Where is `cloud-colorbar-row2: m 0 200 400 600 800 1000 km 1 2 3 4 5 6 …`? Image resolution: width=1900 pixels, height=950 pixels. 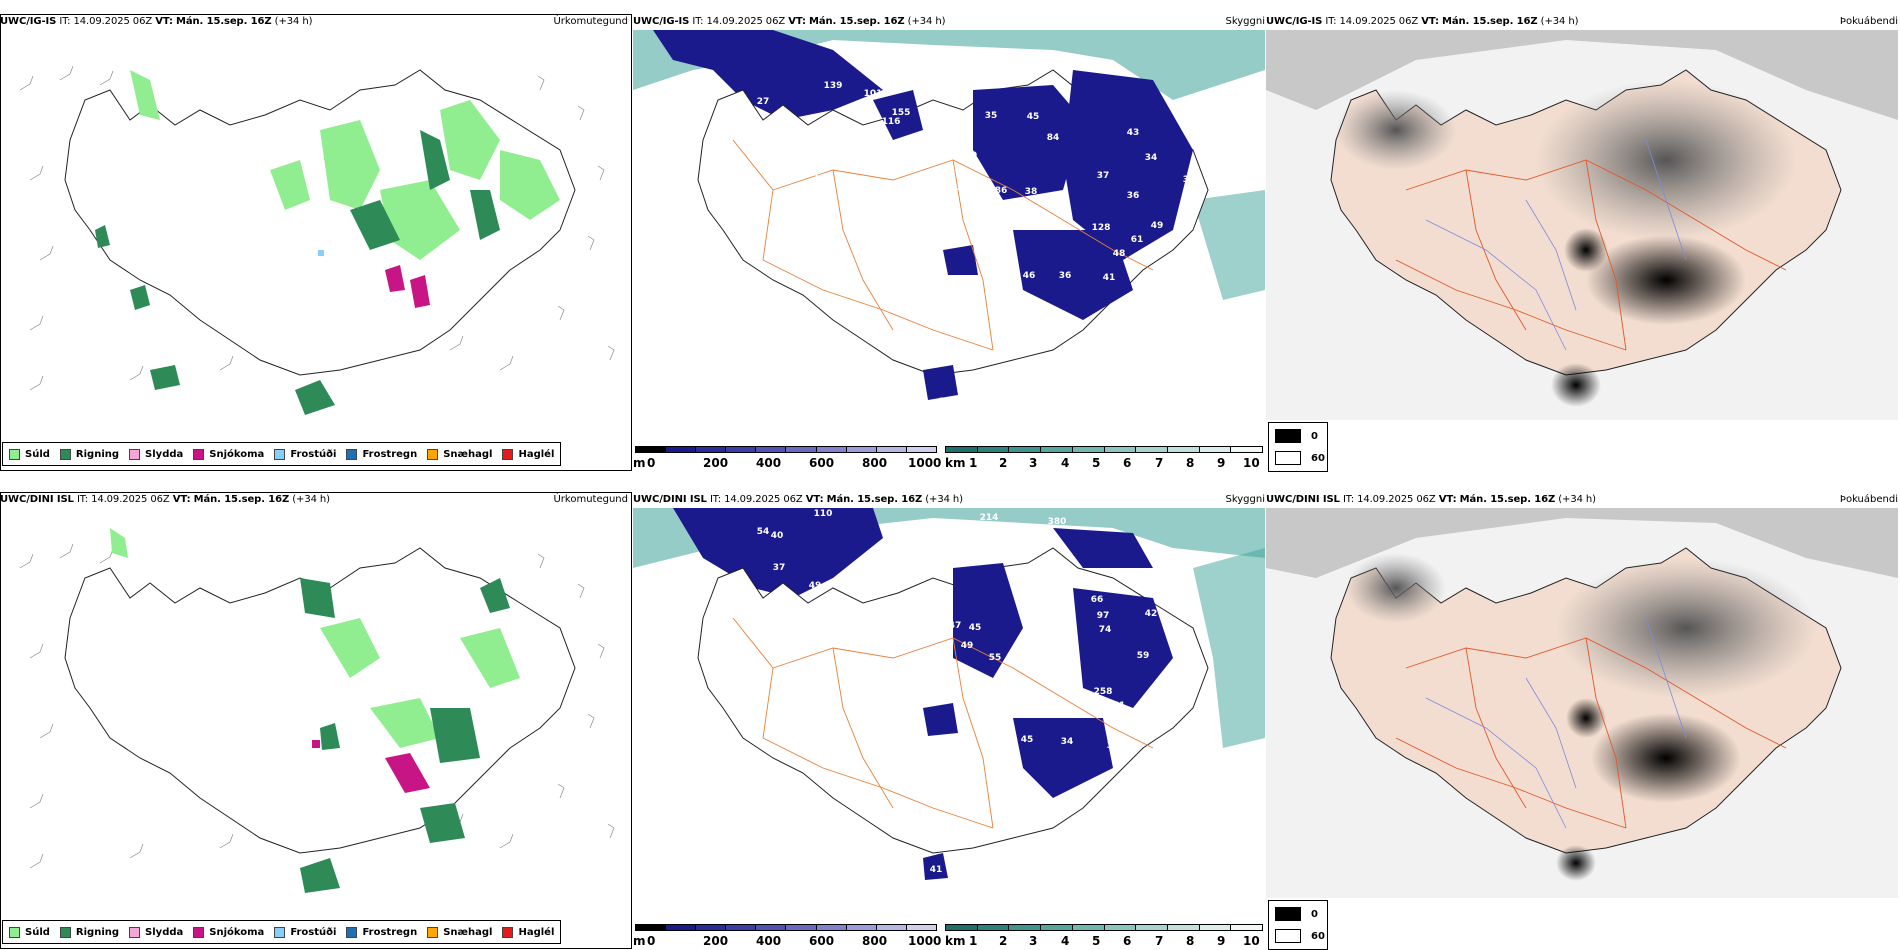
cloud-colorbar-row2: m 0 200 400 600 800 1000 km 1 2 3 4 5 6 … is located at coordinates (949, 935).